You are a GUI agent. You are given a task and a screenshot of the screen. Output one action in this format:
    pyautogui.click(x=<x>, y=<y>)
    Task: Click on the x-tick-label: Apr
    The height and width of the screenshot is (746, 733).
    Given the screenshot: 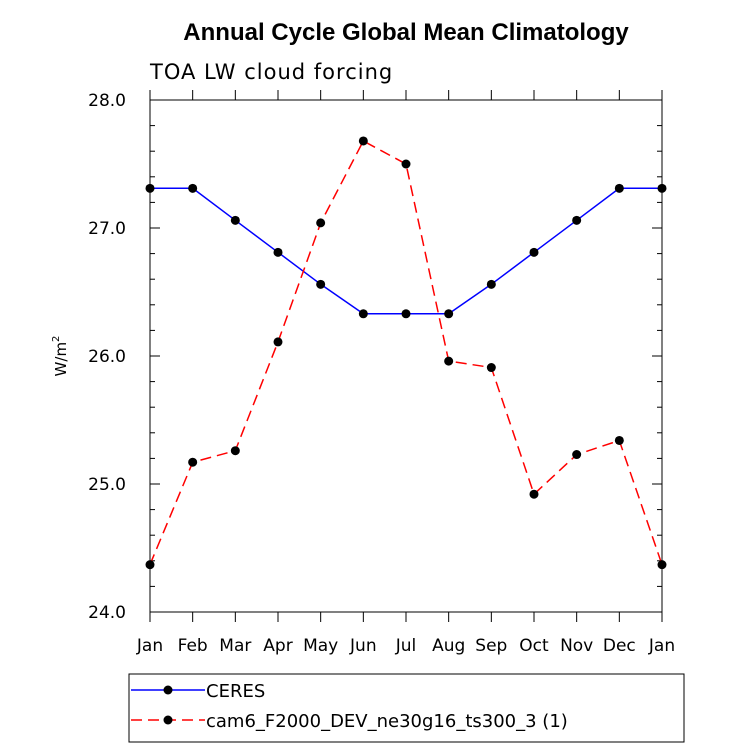 What is the action you would take?
    pyautogui.click(x=277, y=646)
    